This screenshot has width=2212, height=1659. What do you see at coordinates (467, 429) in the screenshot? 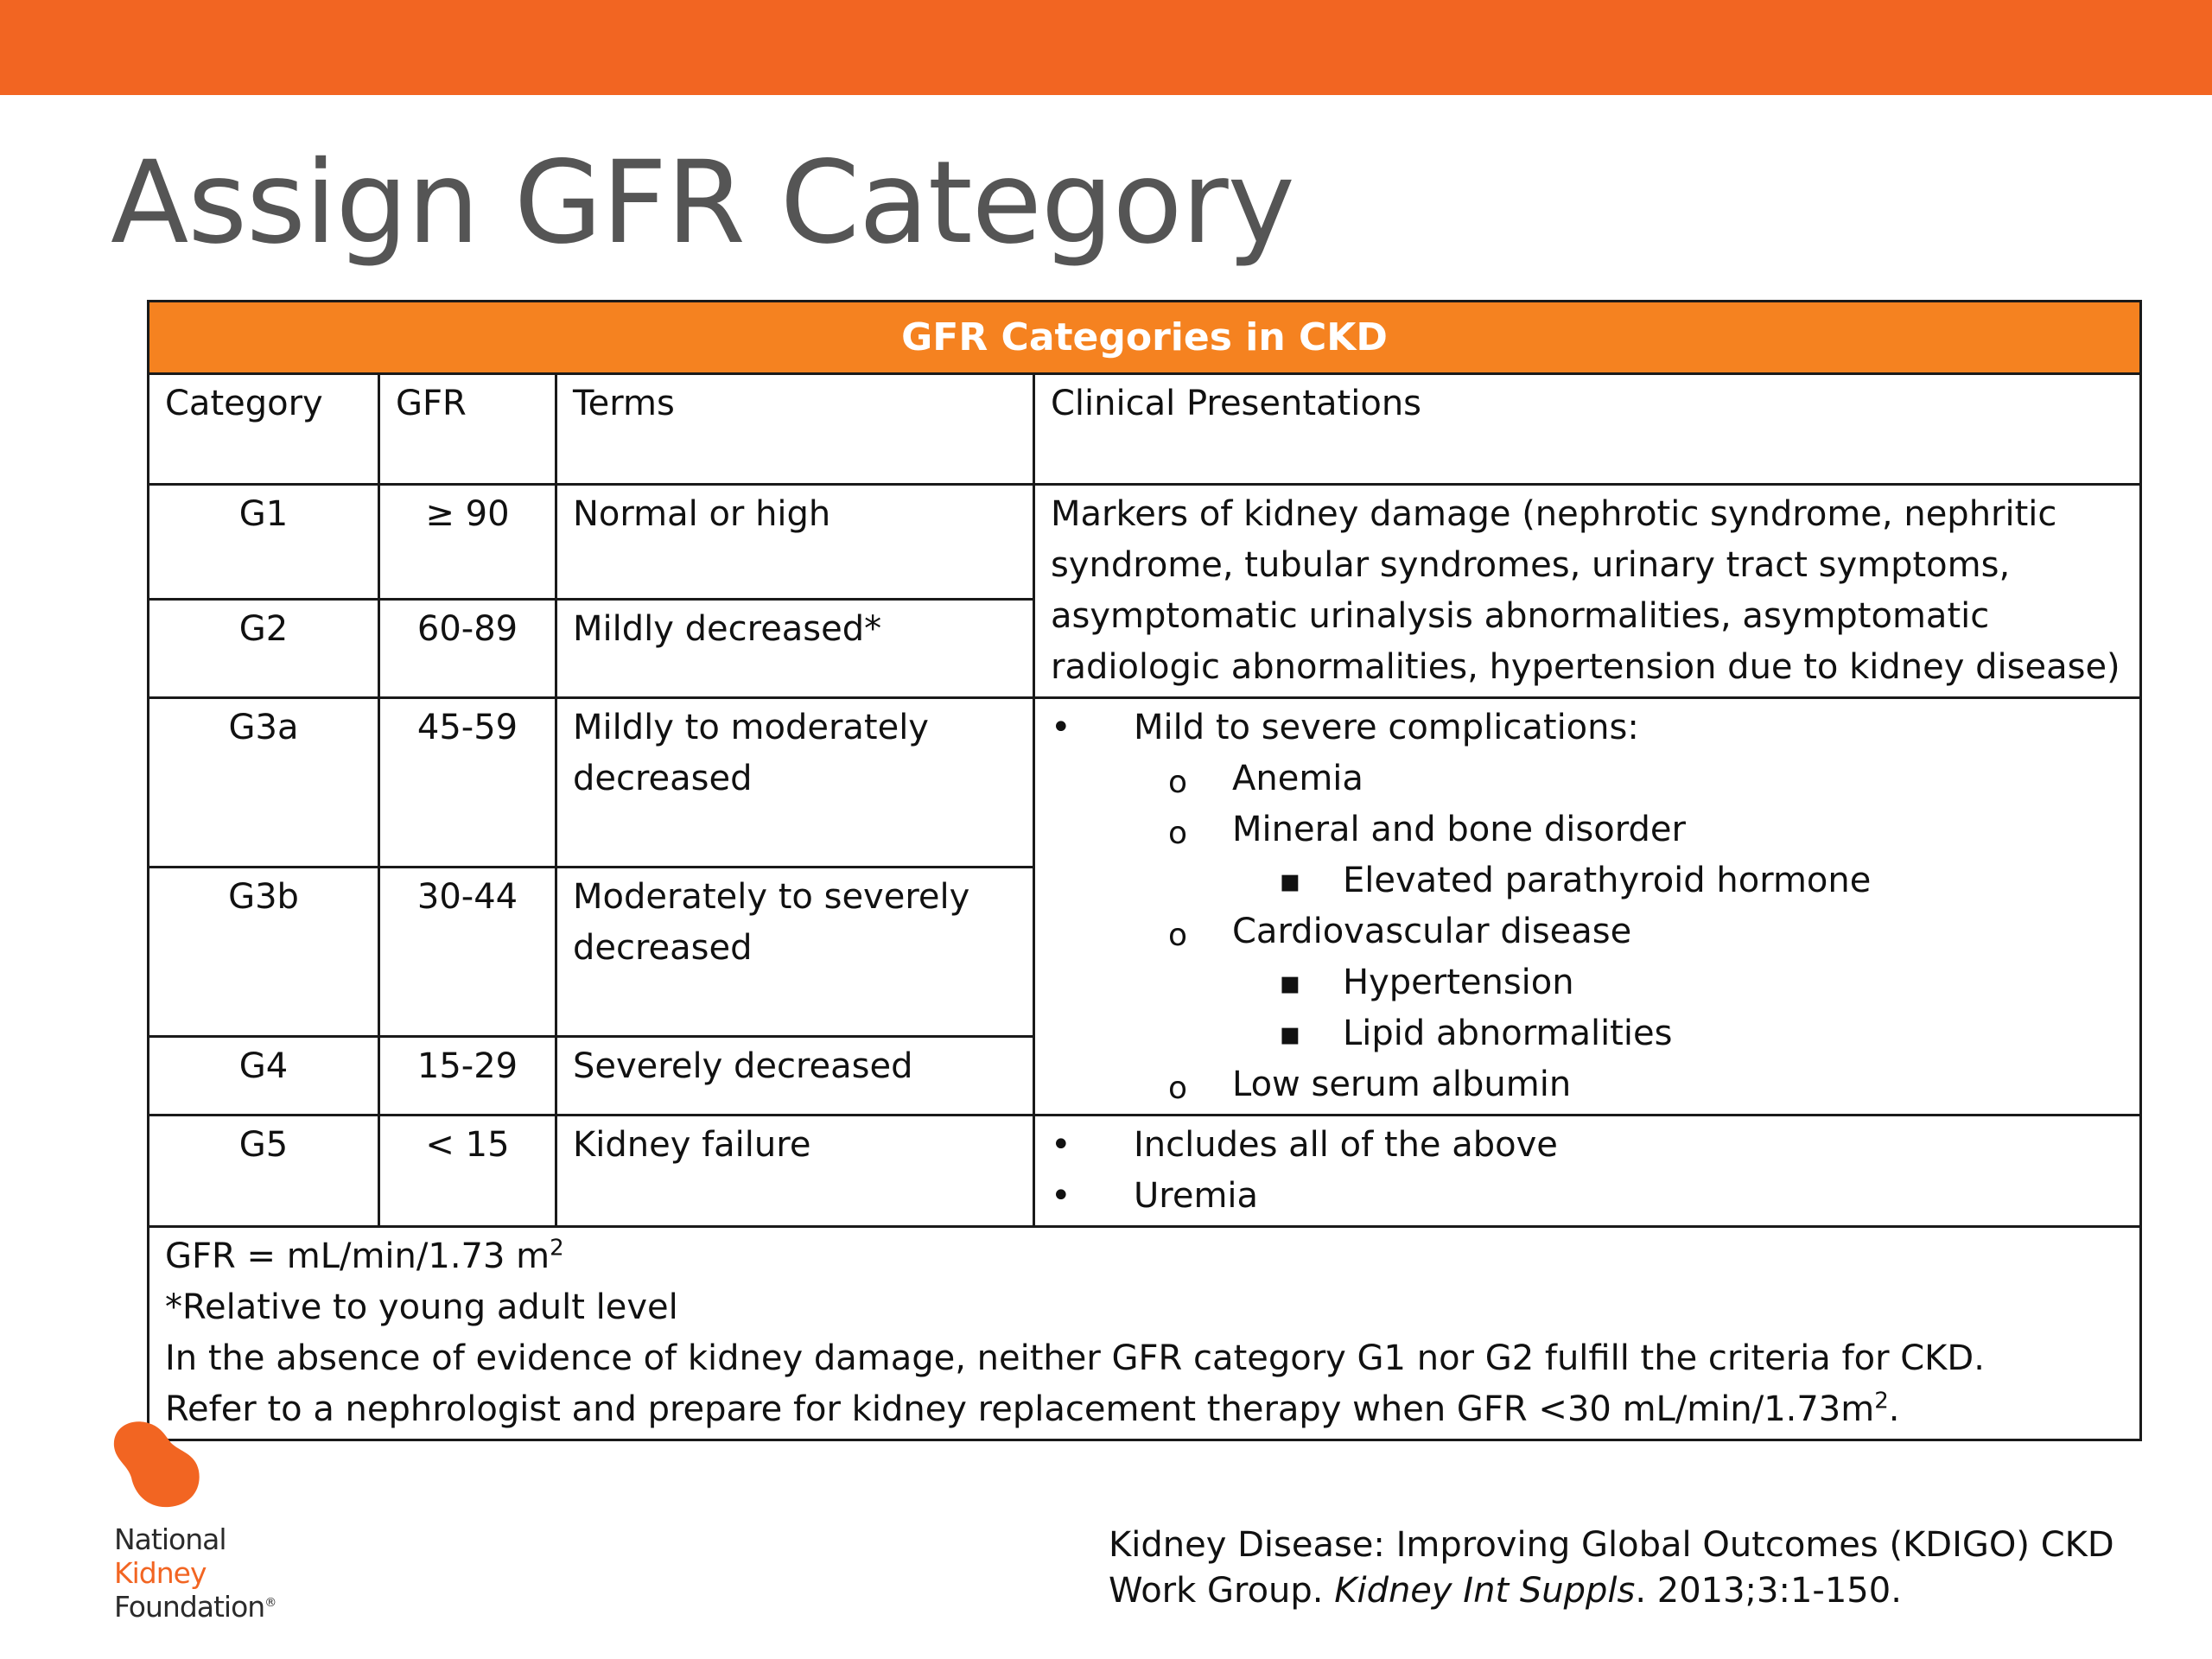
I see `header-gfr: GFR` at bounding box center [467, 429].